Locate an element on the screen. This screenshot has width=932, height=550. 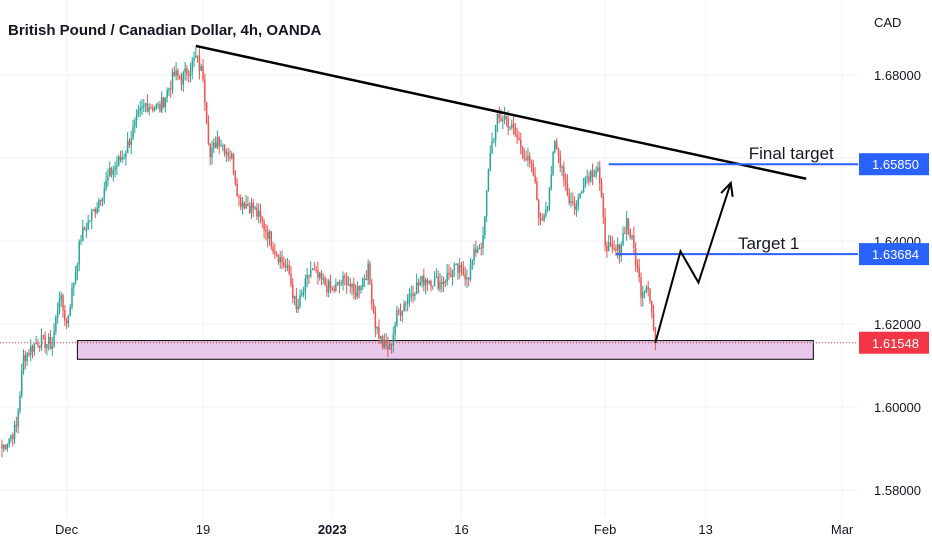
price-tick-label: 1.58000 is located at coordinates (897, 490).